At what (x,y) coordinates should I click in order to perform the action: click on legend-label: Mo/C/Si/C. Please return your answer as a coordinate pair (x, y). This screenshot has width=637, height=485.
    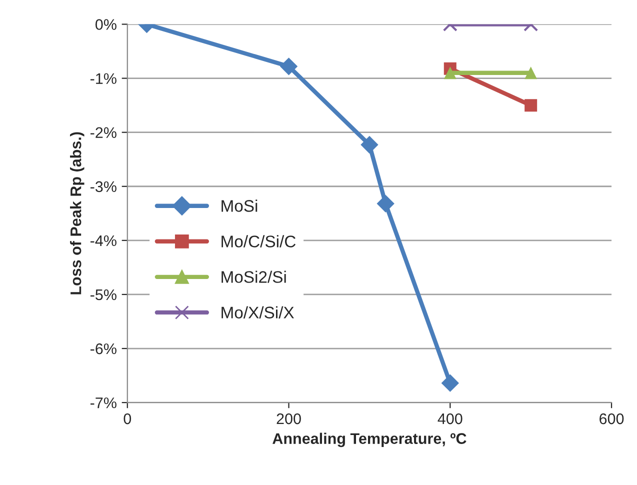
    Looking at the image, I should click on (259, 241).